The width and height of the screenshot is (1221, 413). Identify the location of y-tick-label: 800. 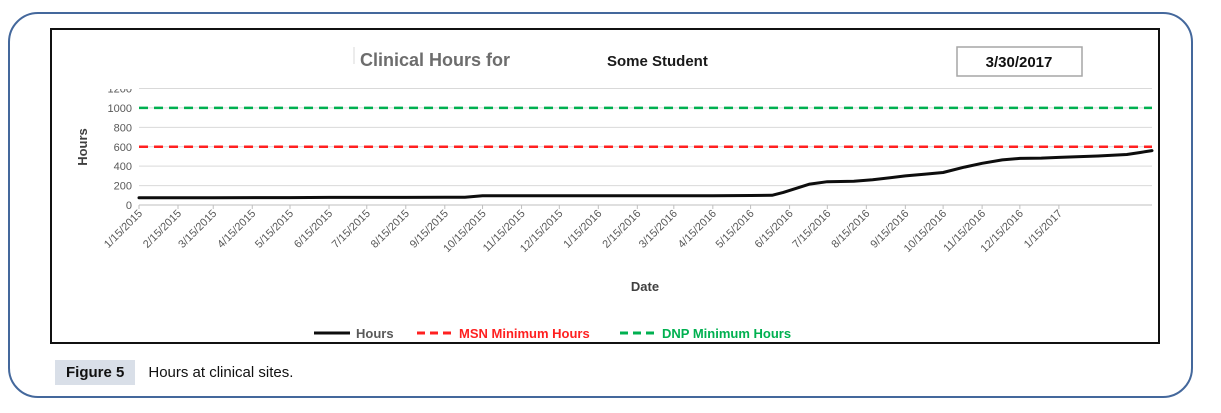
(123, 128).